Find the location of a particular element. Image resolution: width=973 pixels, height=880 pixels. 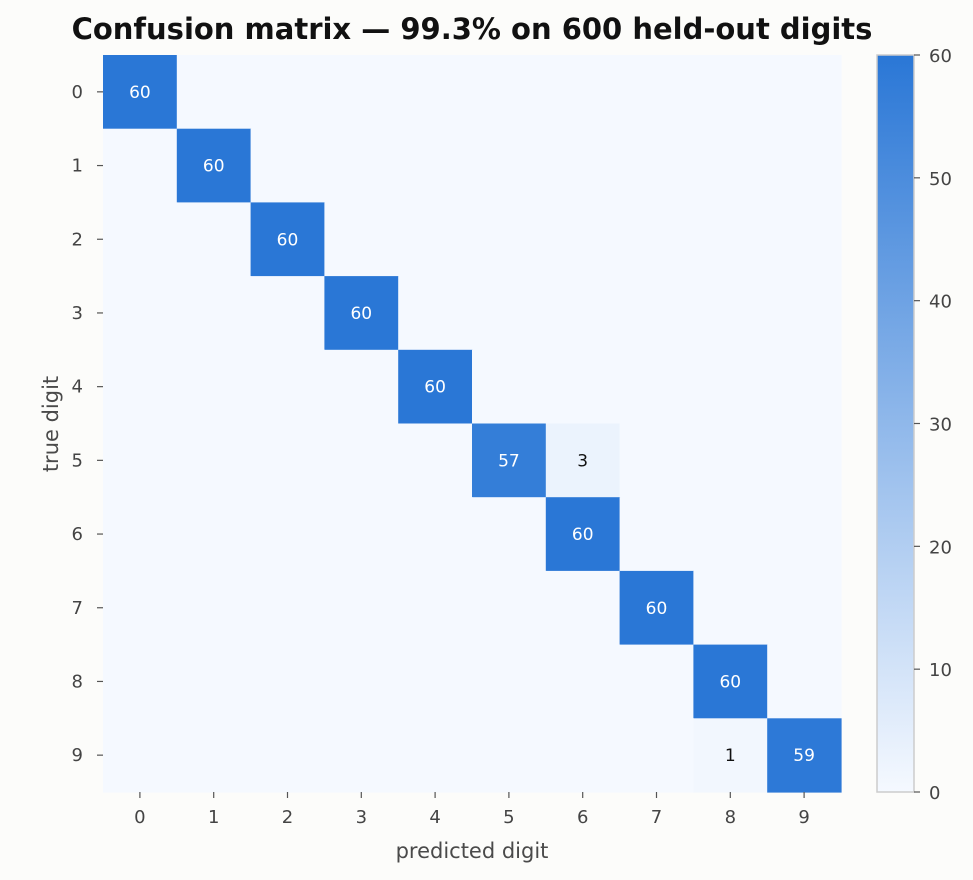

cell-value-label-6-6: 60 is located at coordinates (583, 535).